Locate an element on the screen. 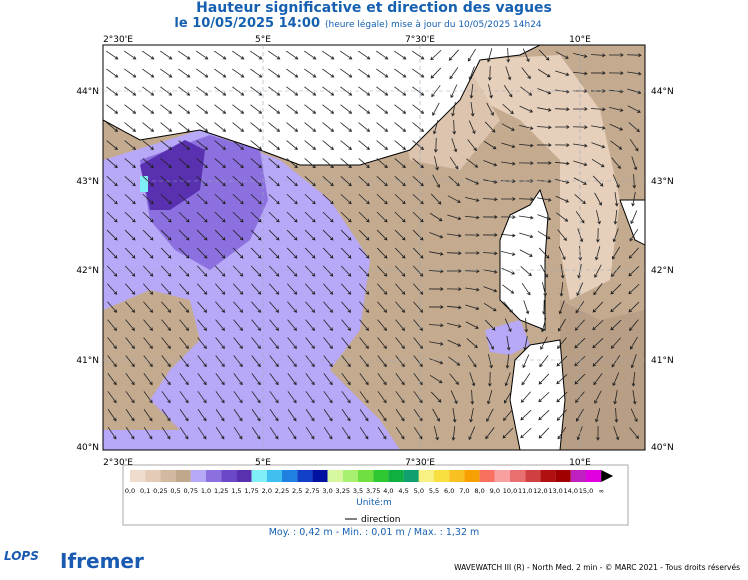 This screenshot has height=580, width=748. legend-label: 10,0 is located at coordinates (510, 491).